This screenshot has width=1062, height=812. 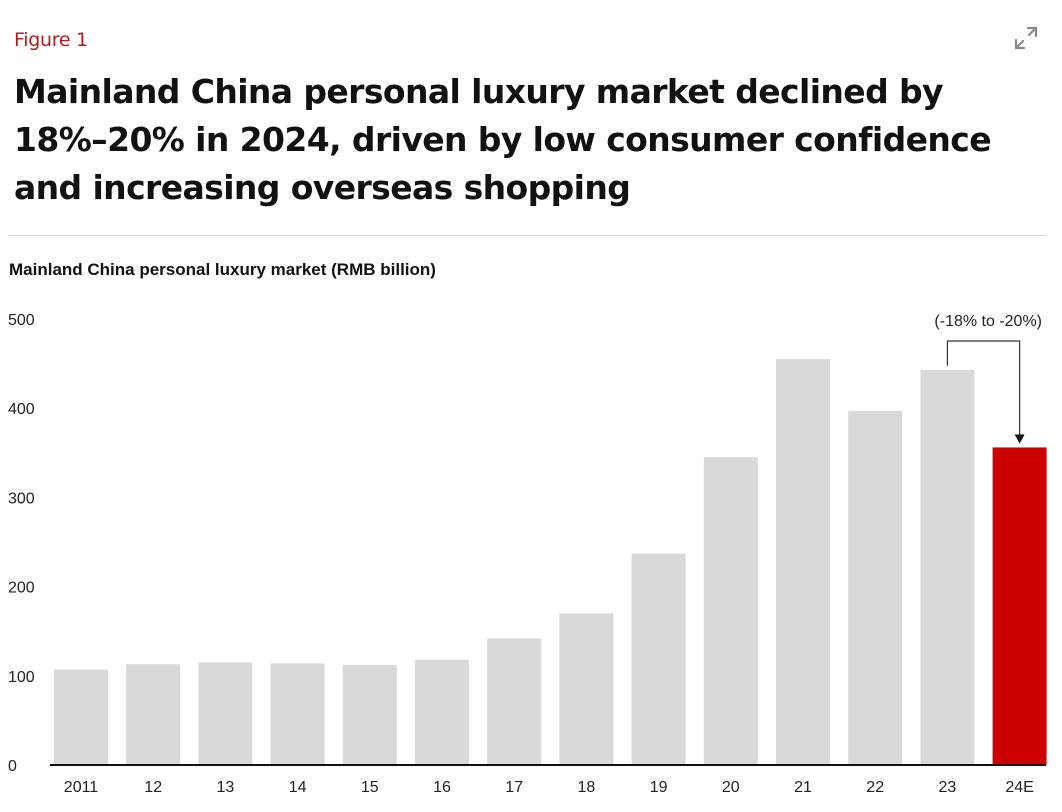 I want to click on x-tick-label: 17, so click(x=514, y=787).